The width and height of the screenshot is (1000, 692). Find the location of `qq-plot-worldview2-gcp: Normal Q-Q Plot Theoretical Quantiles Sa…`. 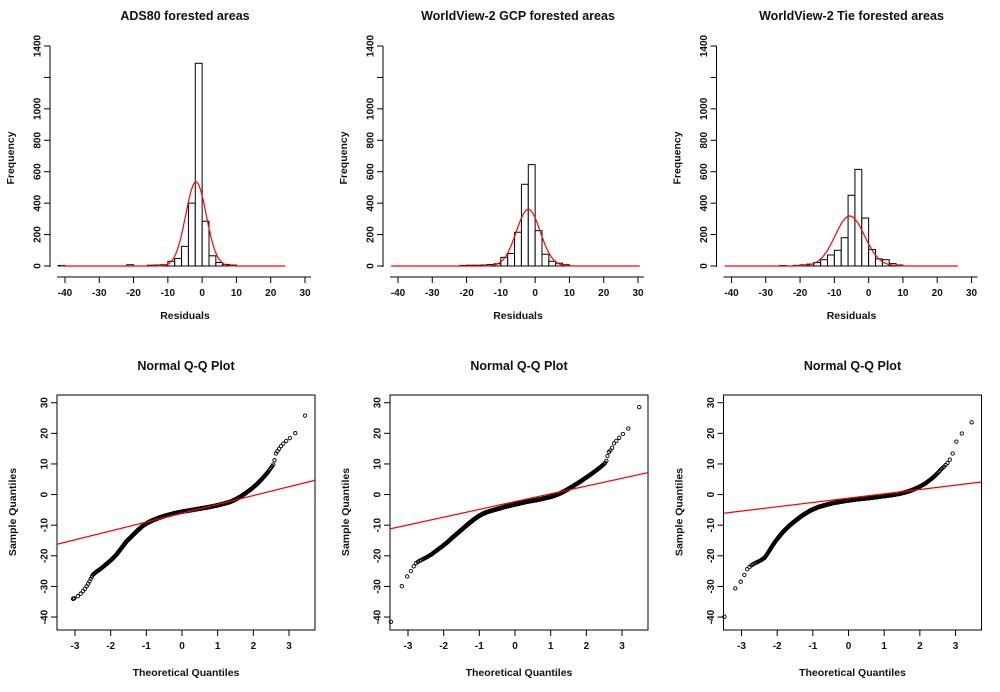

qq-plot-worldview2-gcp: Normal Q-Q Plot Theoretical Quantiles Sa… is located at coordinates (494, 519).